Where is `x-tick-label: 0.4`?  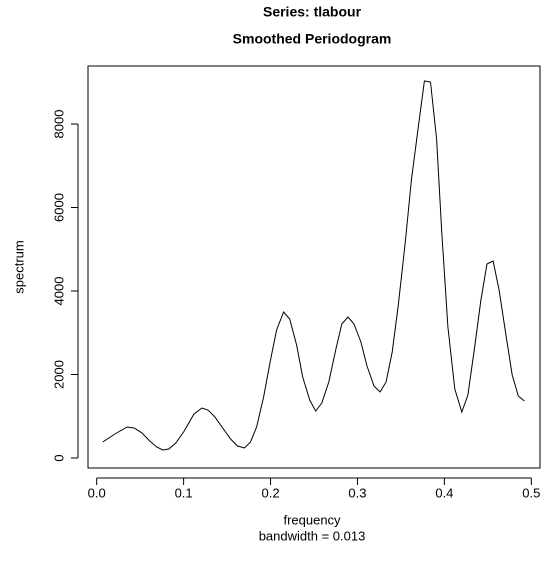
x-tick-label: 0.4 is located at coordinates (444, 492).